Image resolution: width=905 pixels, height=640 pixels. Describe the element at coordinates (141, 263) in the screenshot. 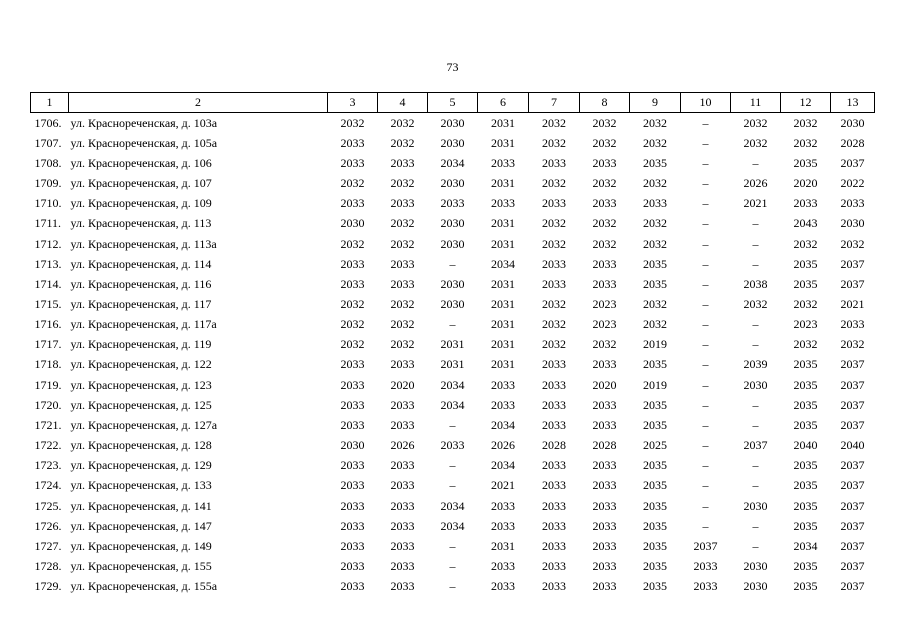

I see `address-cell: ул. Краснореченская, д. 114` at that location.